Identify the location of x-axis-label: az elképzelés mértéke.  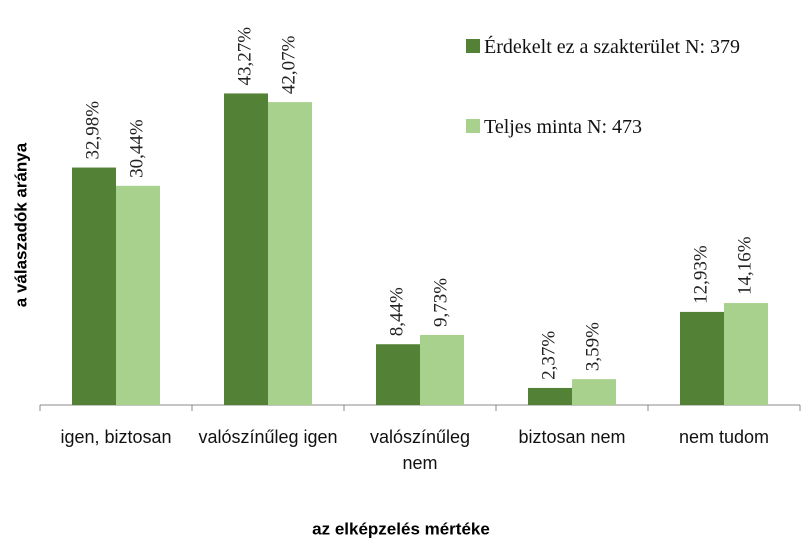
(401, 528).